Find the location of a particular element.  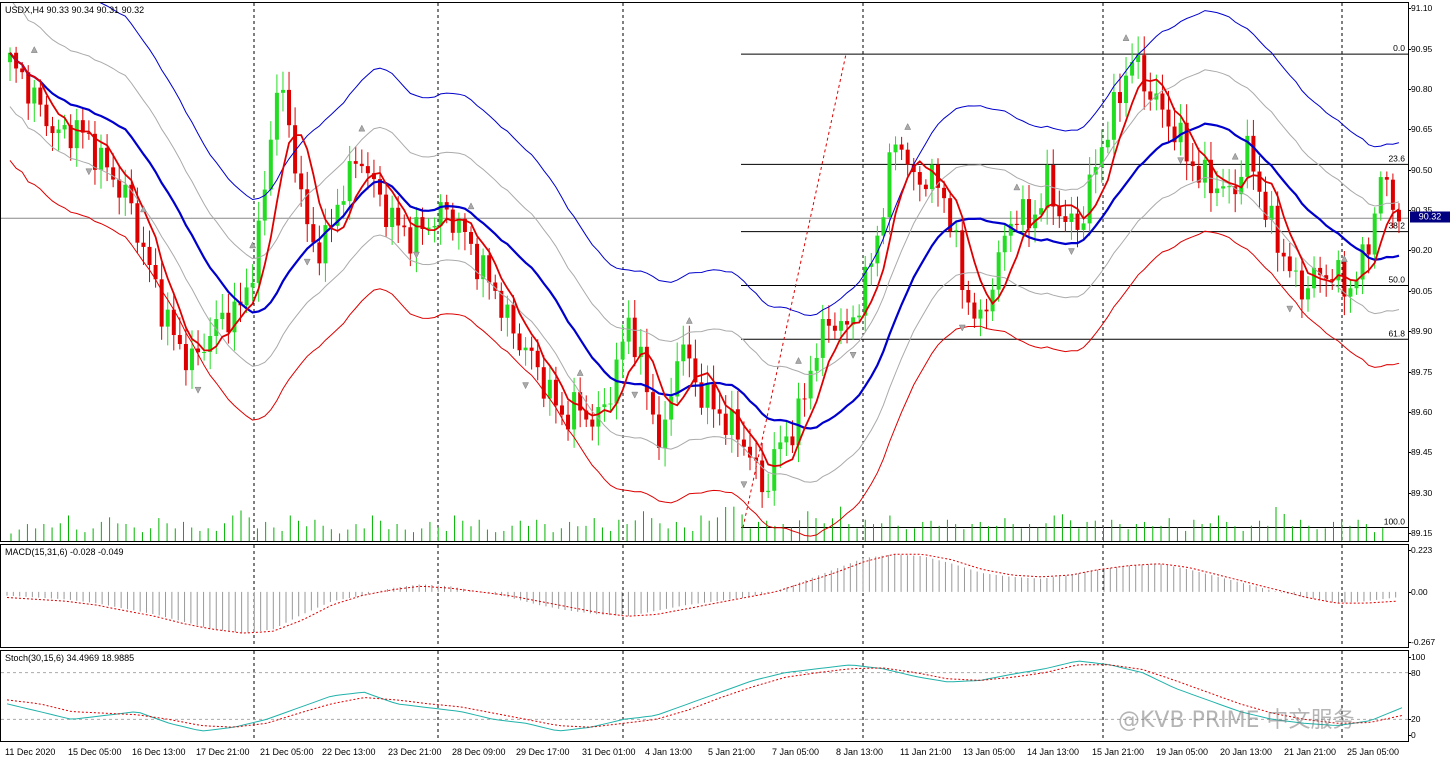

macd-label: MACD(15,31,6) -0.028 -0.049 is located at coordinates (64, 552).